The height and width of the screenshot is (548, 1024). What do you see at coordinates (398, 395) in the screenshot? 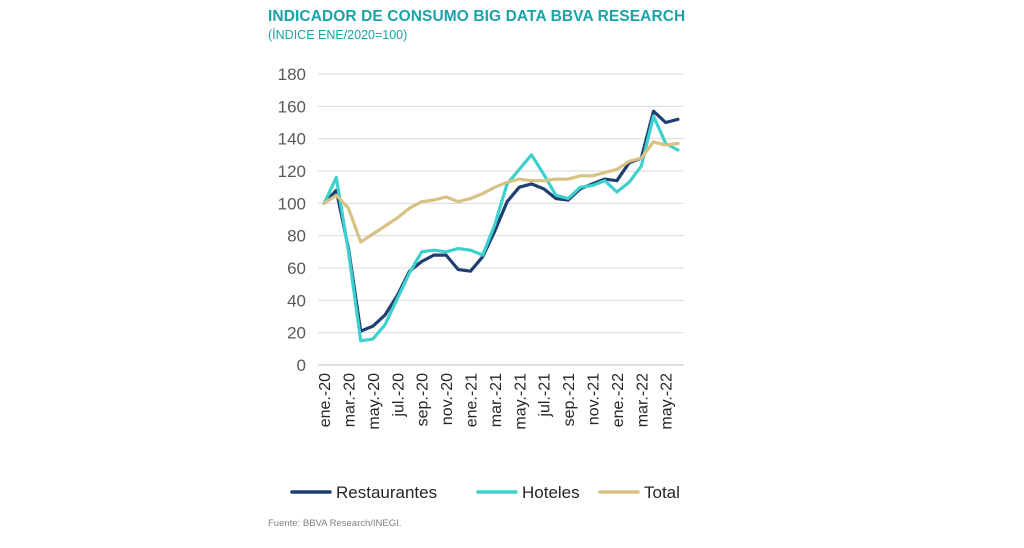
I see `x-tick-label-6: jul.-20` at bounding box center [398, 395].